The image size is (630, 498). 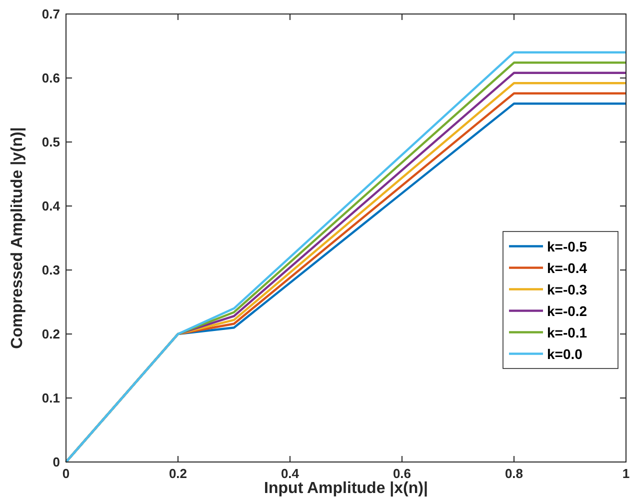 I want to click on y-axis-title: Compressed Amplitude |y(n)|, so click(x=17, y=238).